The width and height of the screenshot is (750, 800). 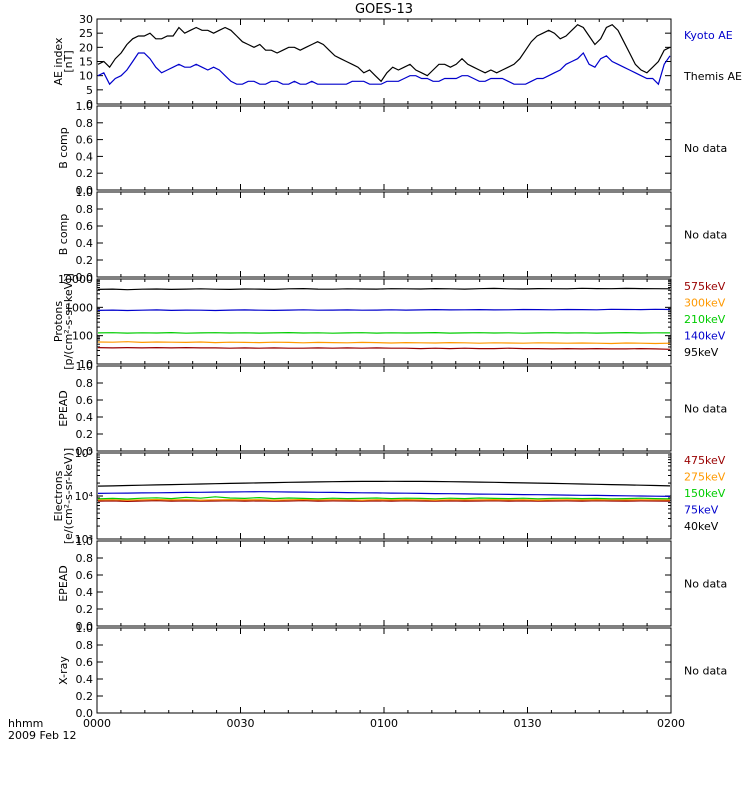 I want to click on legend-entry: Themis AE, so click(x=712, y=76).